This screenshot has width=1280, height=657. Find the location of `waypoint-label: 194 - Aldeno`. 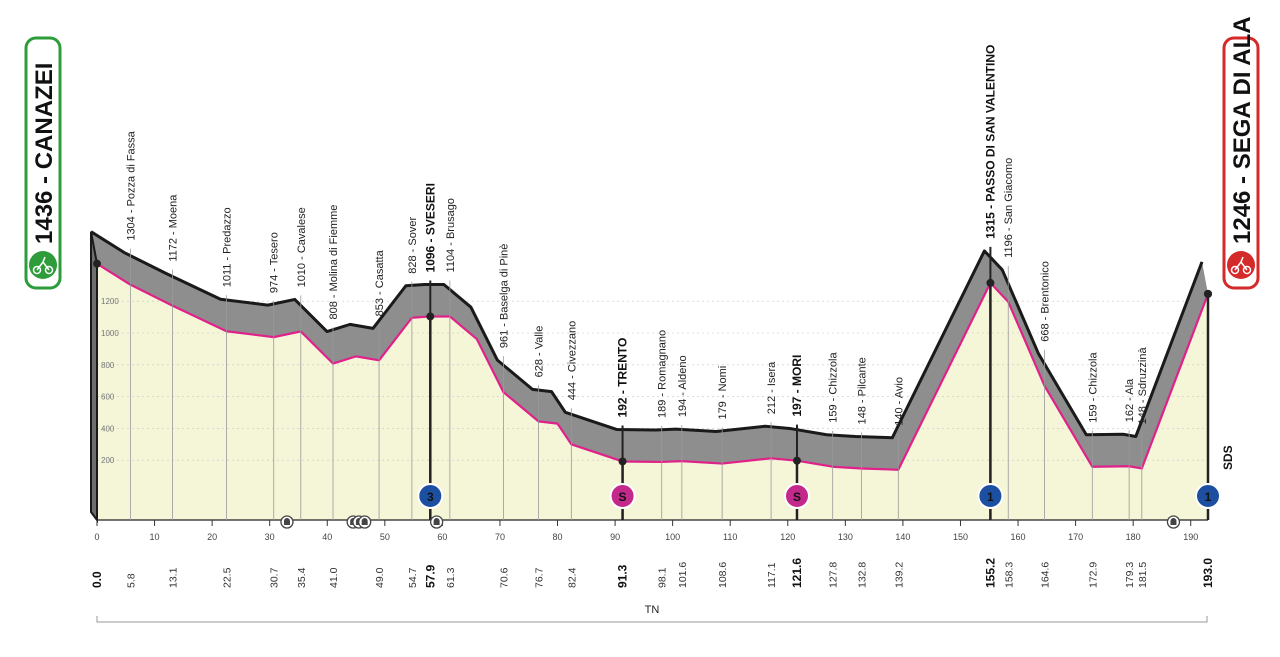

waypoint-label: 194 - Aldeno is located at coordinates (683, 386).